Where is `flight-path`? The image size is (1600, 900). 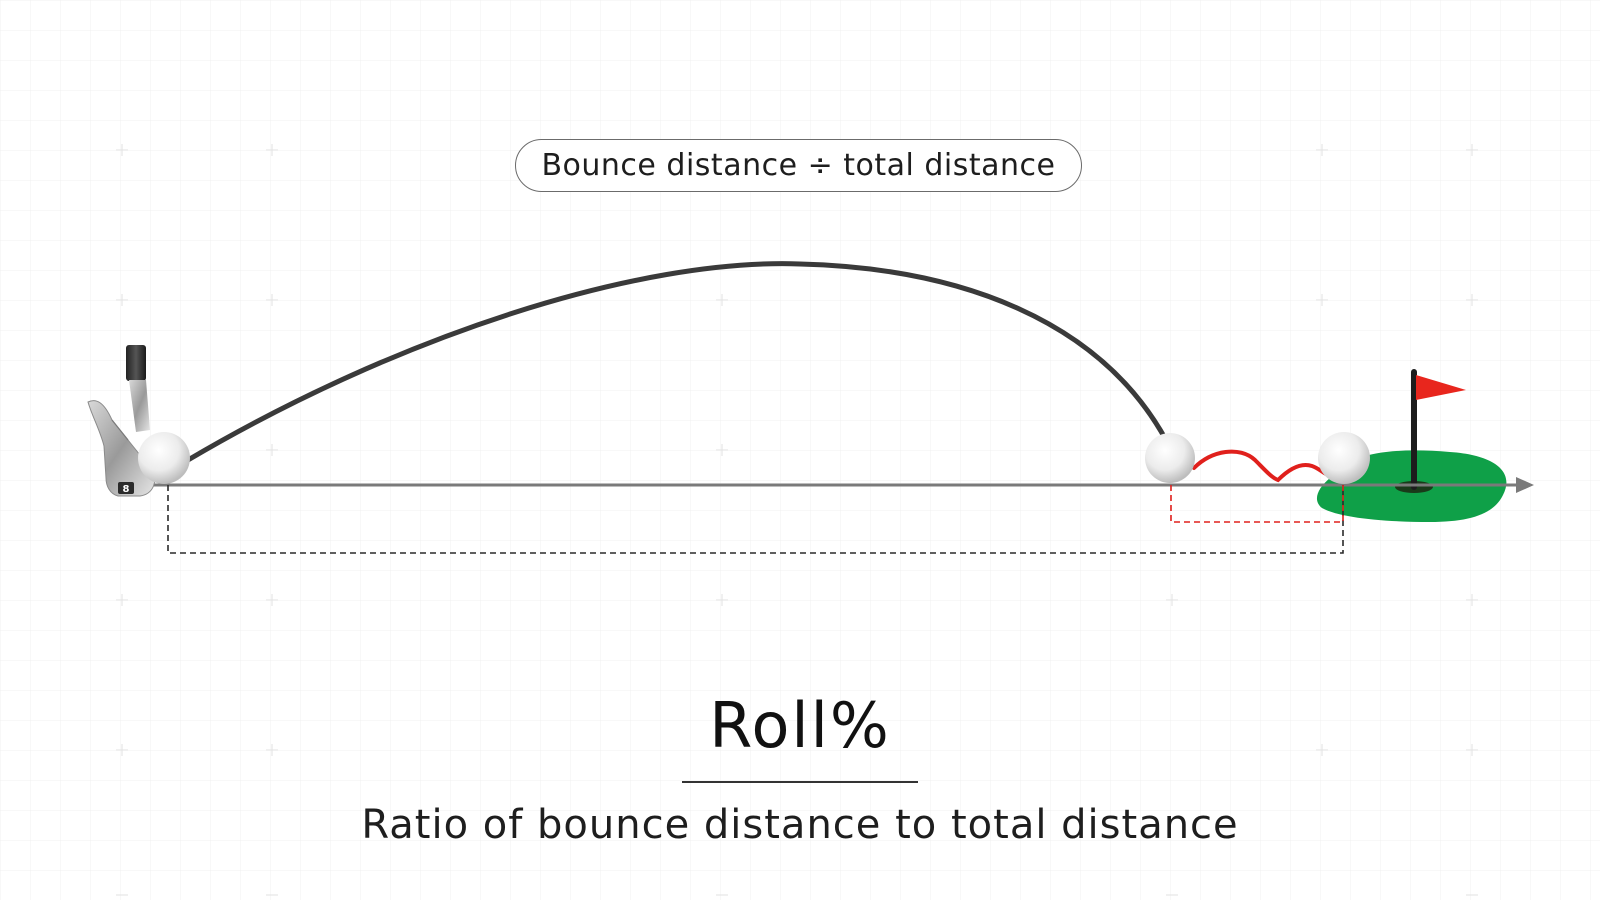 flight-path is located at coordinates (677, 362).